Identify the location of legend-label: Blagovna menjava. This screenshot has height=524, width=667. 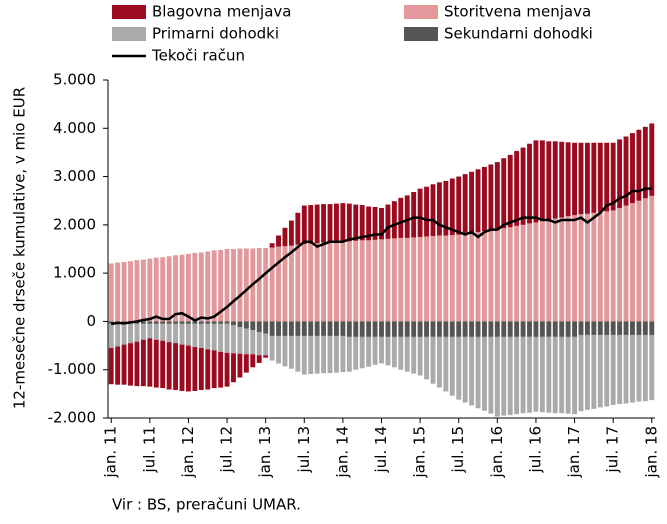
(221, 12).